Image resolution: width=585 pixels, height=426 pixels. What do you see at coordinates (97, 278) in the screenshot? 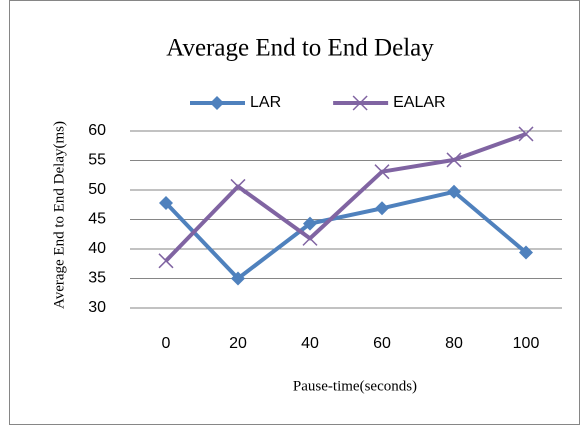
I see `y-tick-label: 35` at bounding box center [97, 278].